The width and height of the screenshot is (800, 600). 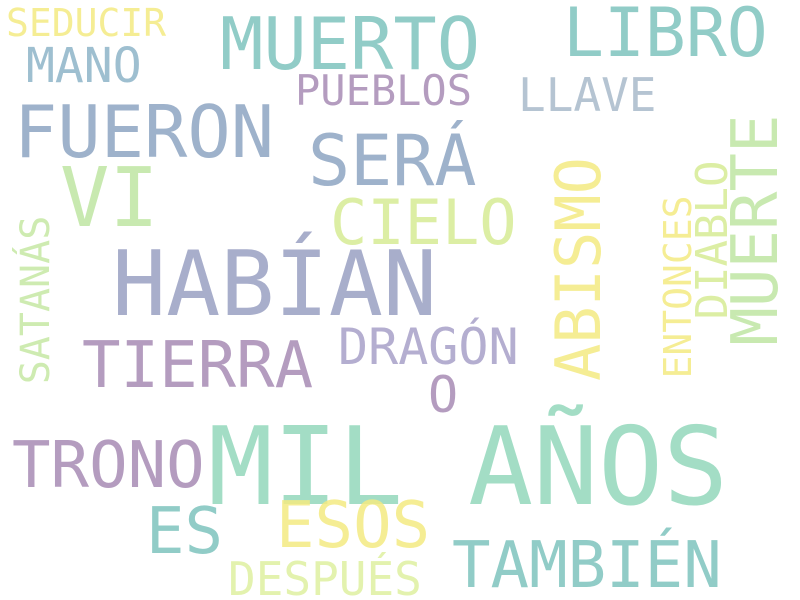 What do you see at coordinates (587, 564) in the screenshot?
I see `word-tambien: TAMBIÉN` at bounding box center [587, 564].